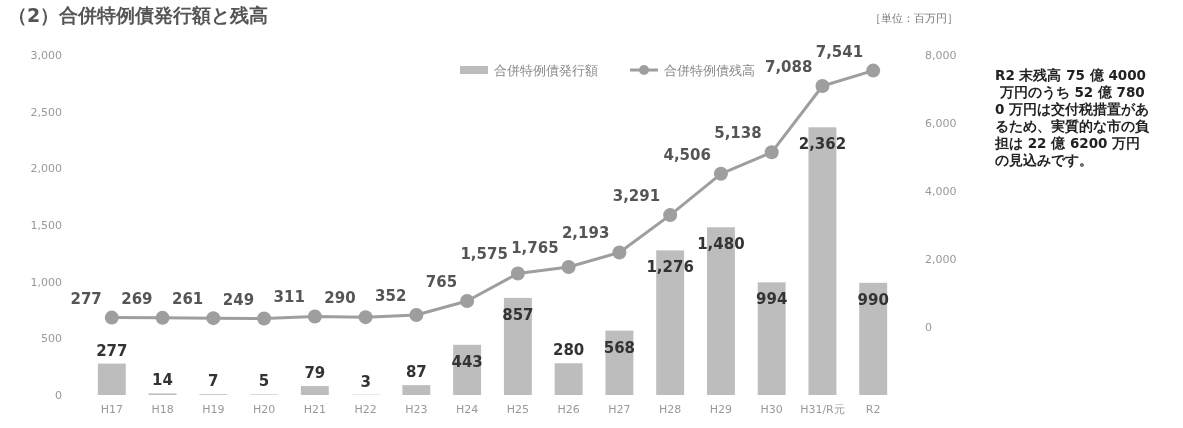 This screenshot has height=428, width=1183. What do you see at coordinates (213, 381) in the screenshot?
I see `data-label: 7` at bounding box center [213, 381].